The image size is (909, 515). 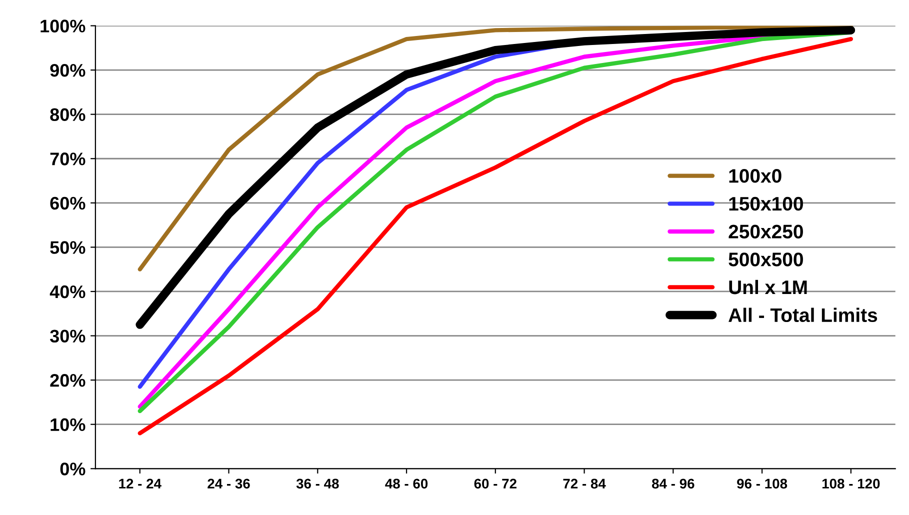 I want to click on x-tick-label: 24 - 36, so click(x=229, y=483).